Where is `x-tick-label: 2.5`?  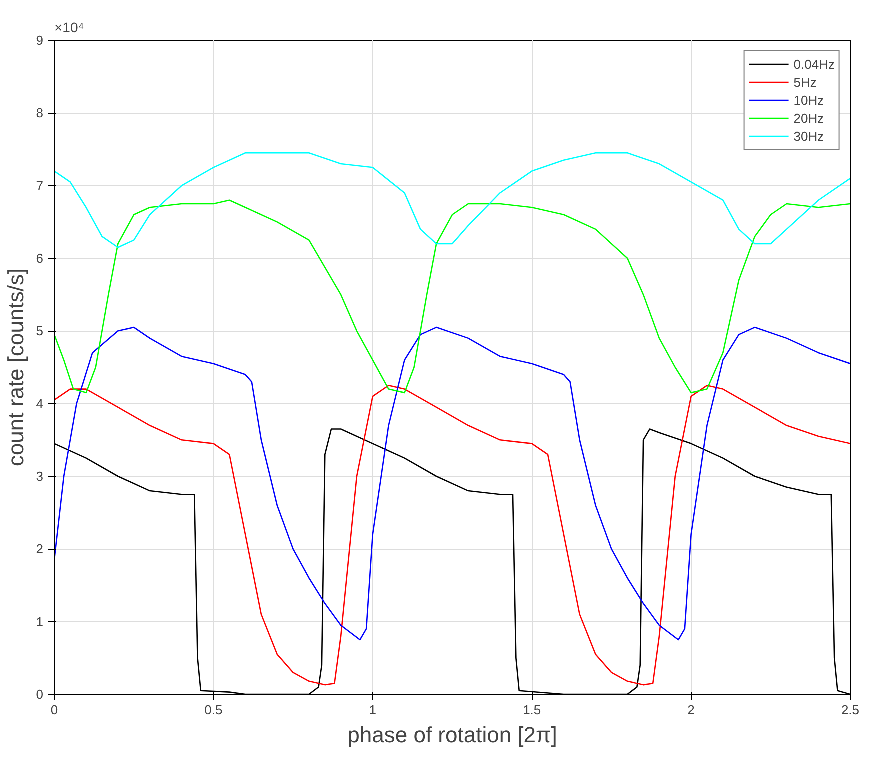
x-tick-label: 2.5 is located at coordinates (850, 710).